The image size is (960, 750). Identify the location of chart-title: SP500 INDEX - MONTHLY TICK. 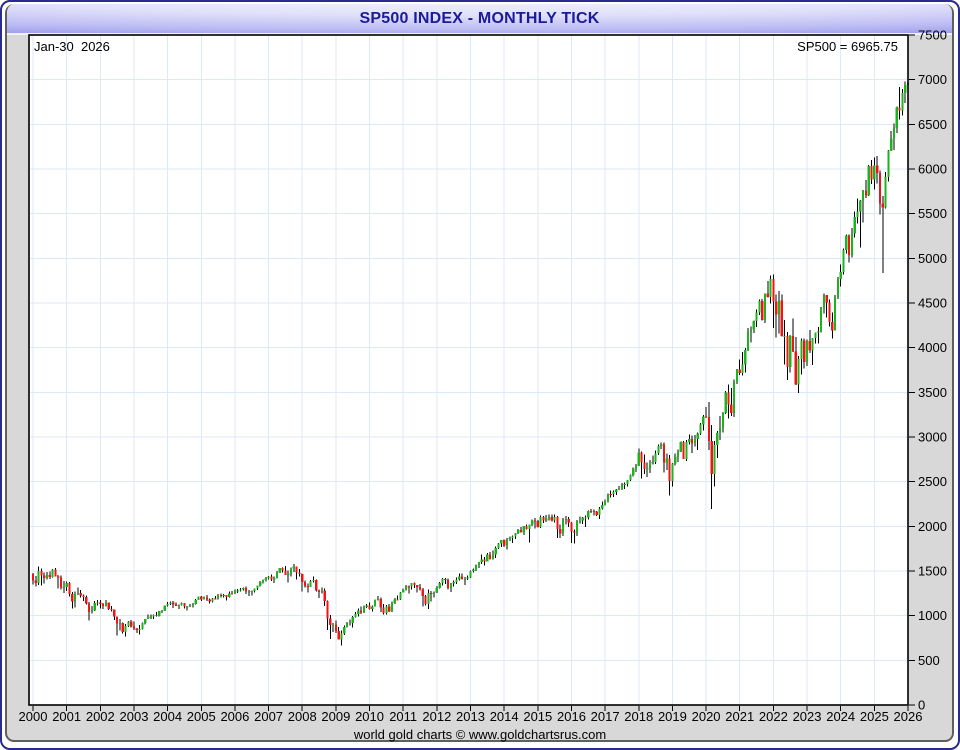
(479, 18).